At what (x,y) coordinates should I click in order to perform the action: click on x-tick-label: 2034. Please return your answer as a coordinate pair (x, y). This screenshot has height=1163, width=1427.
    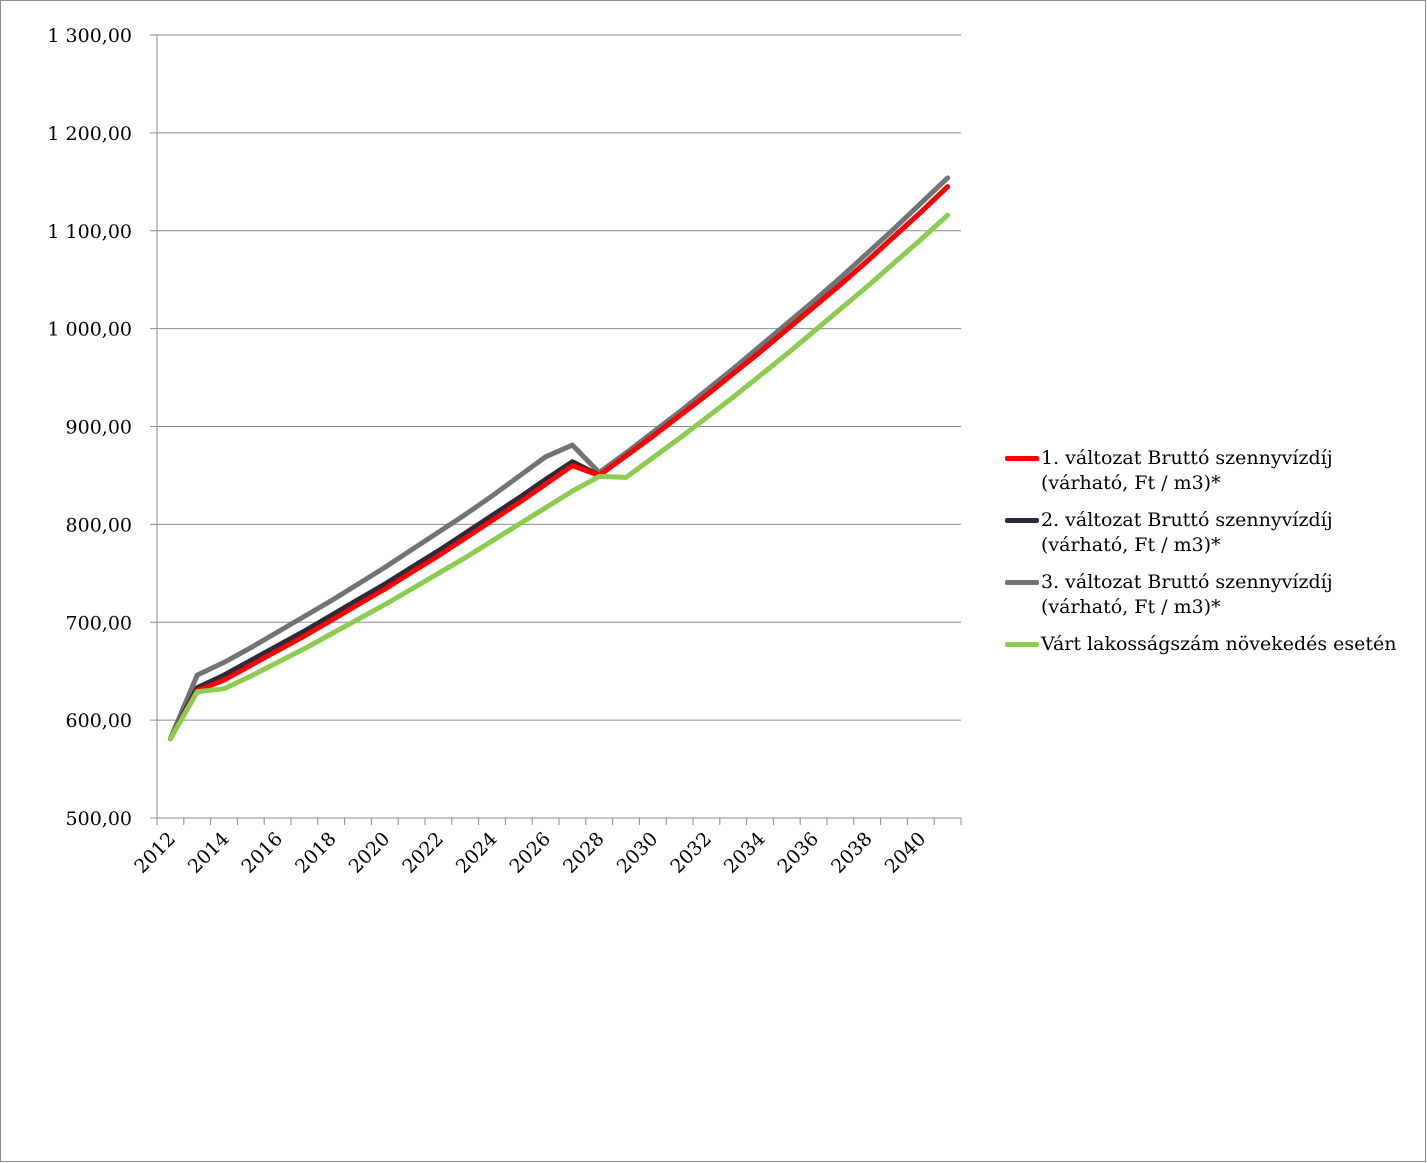
    Looking at the image, I should click on (745, 853).